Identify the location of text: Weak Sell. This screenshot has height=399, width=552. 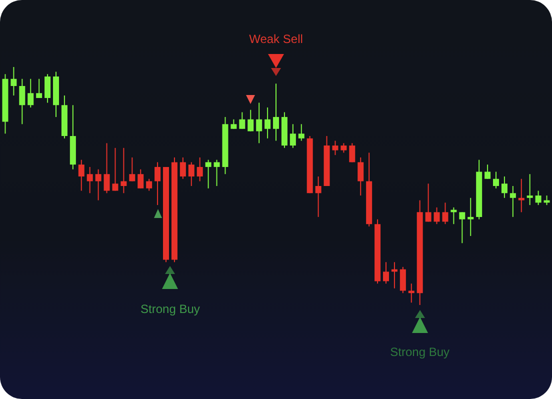
(276, 39).